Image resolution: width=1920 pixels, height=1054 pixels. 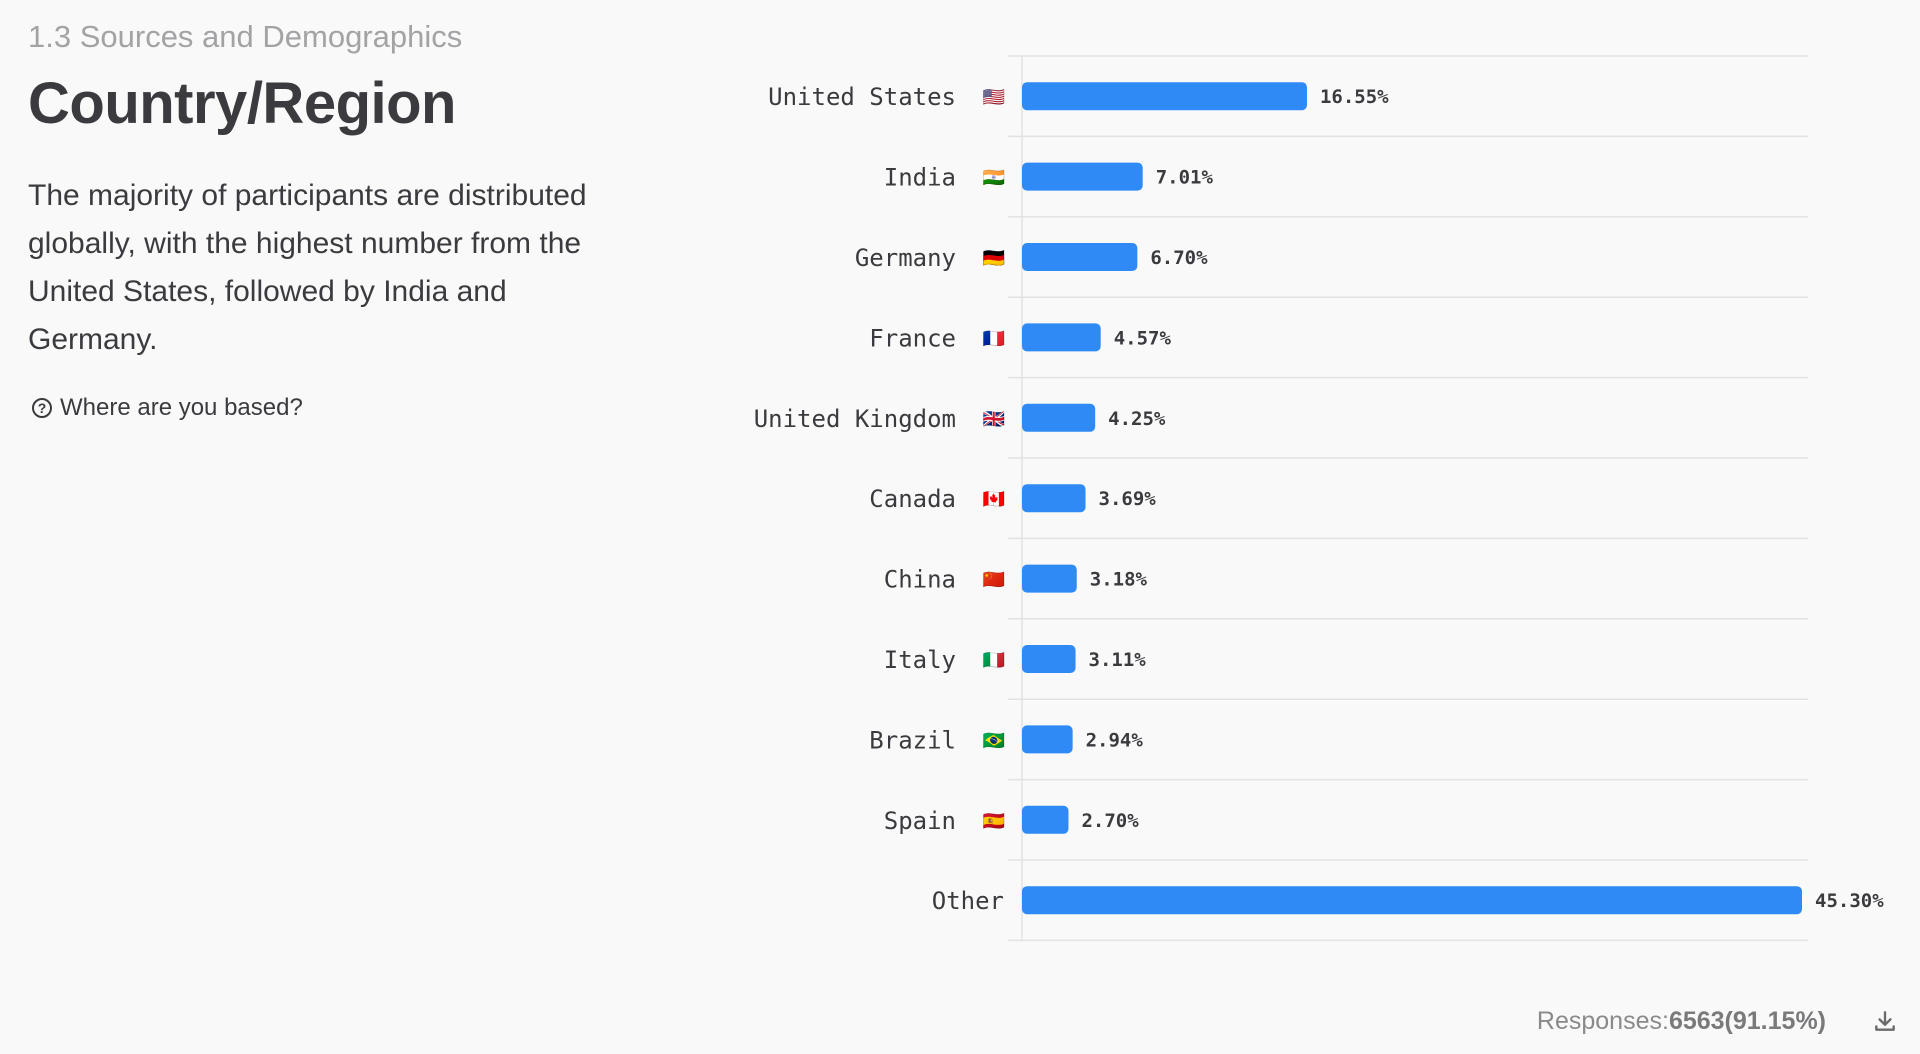 What do you see at coordinates (1045, 819) in the screenshot?
I see `bar-spain` at bounding box center [1045, 819].